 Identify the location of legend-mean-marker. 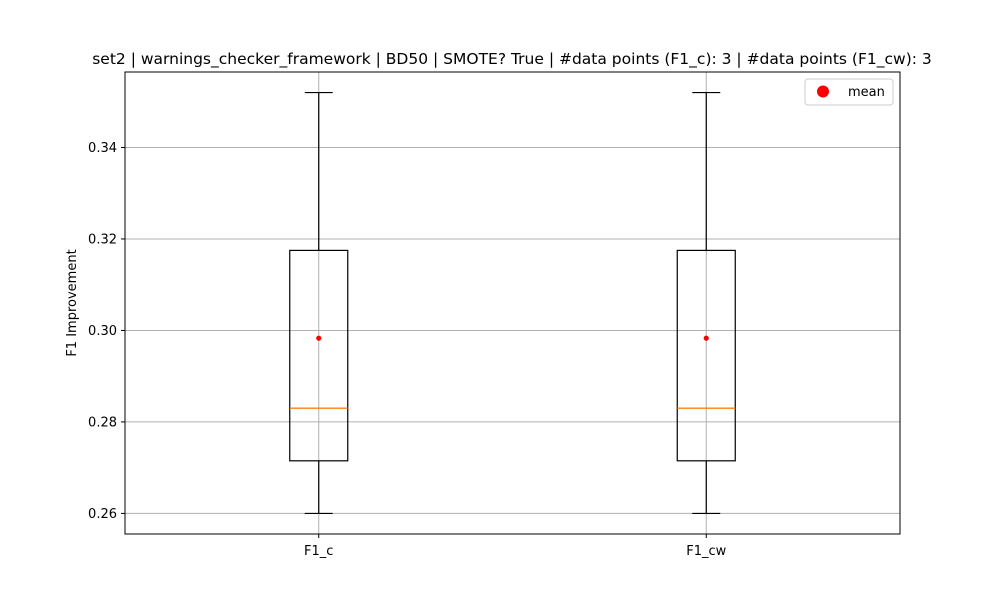
(823, 91).